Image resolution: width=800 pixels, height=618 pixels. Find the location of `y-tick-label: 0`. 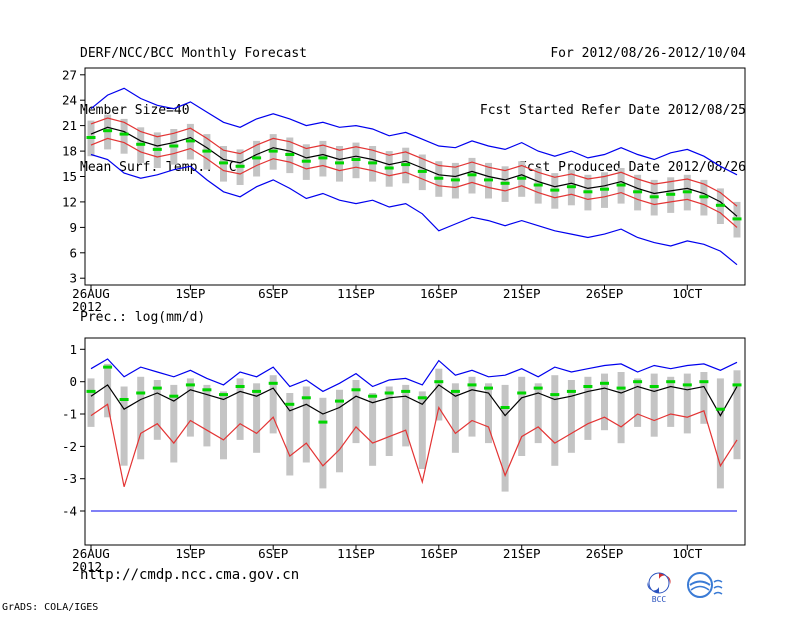

y-tick-label: 0 is located at coordinates (73, 381).